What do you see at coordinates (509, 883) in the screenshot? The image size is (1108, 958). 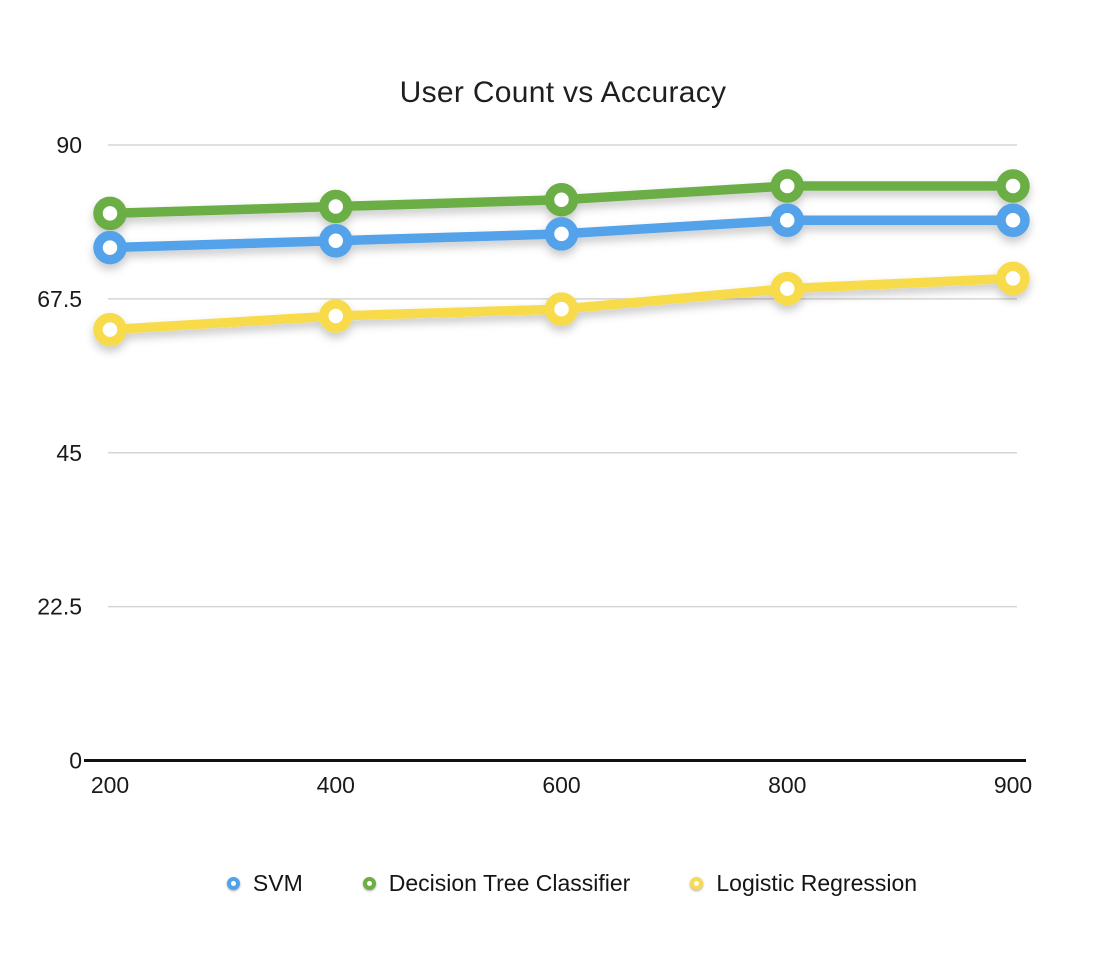 I see `legend-label: Decision Tree Classifier` at bounding box center [509, 883].